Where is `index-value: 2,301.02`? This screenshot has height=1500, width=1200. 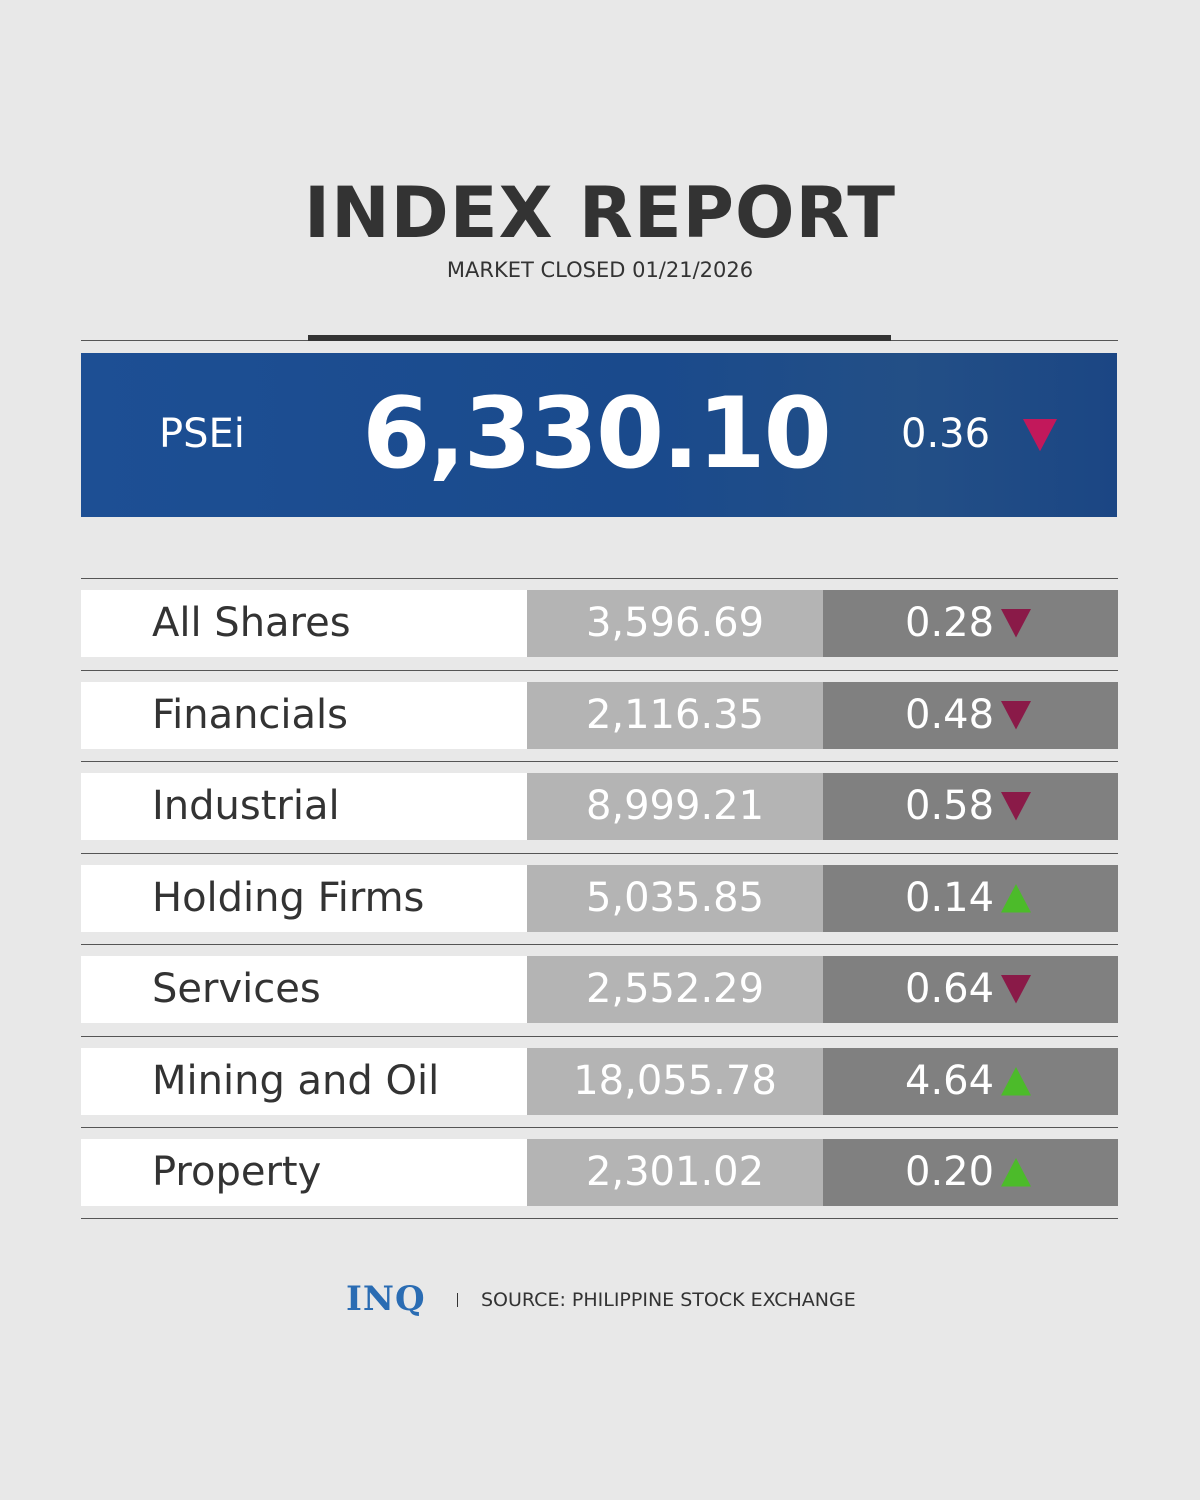 index-value: 2,301.02 is located at coordinates (675, 1172).